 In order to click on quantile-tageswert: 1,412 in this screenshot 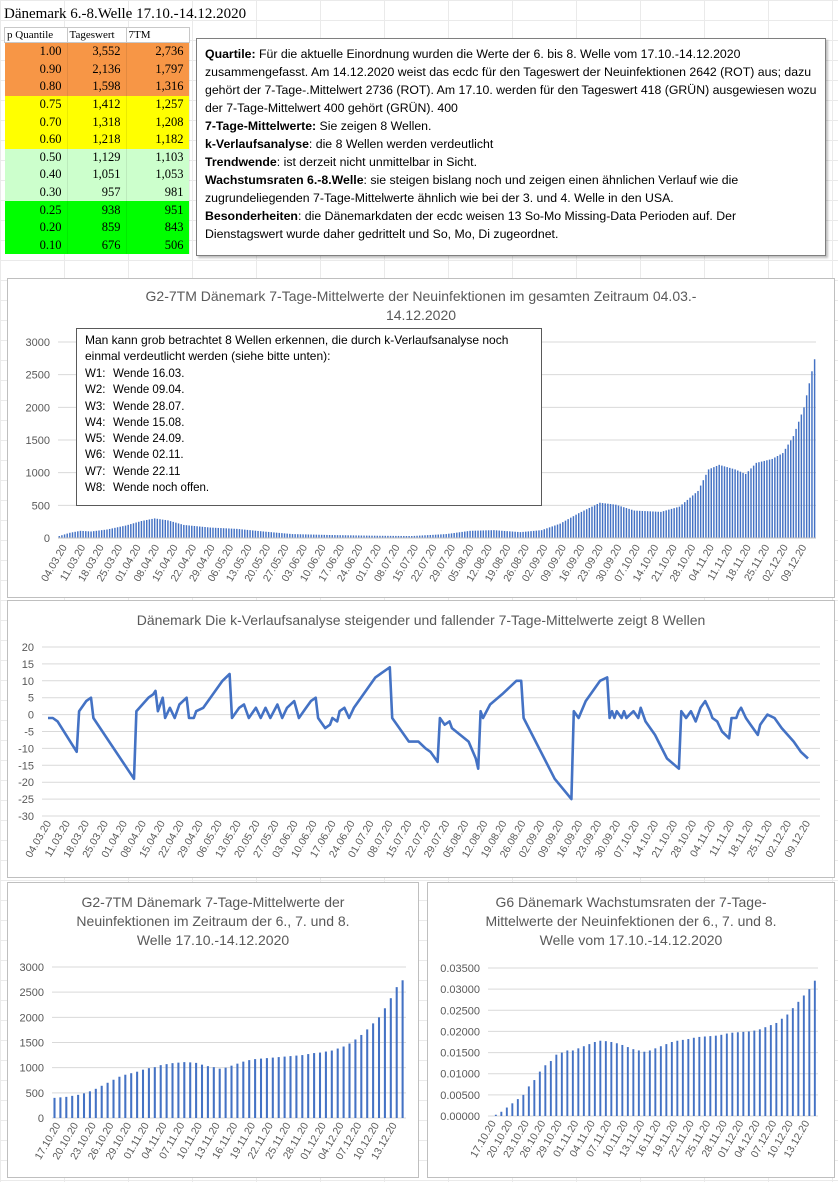, I will do `click(97, 104)`.